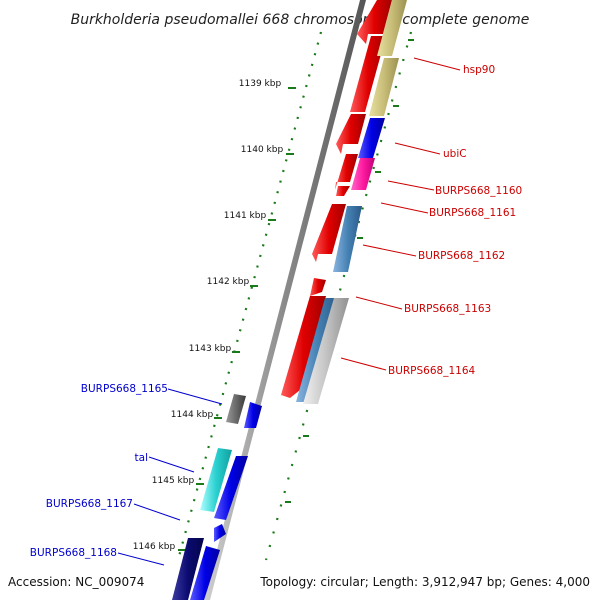 This screenshot has height=600, width=600. I want to click on gene-tal-partner, so click(231, 488).